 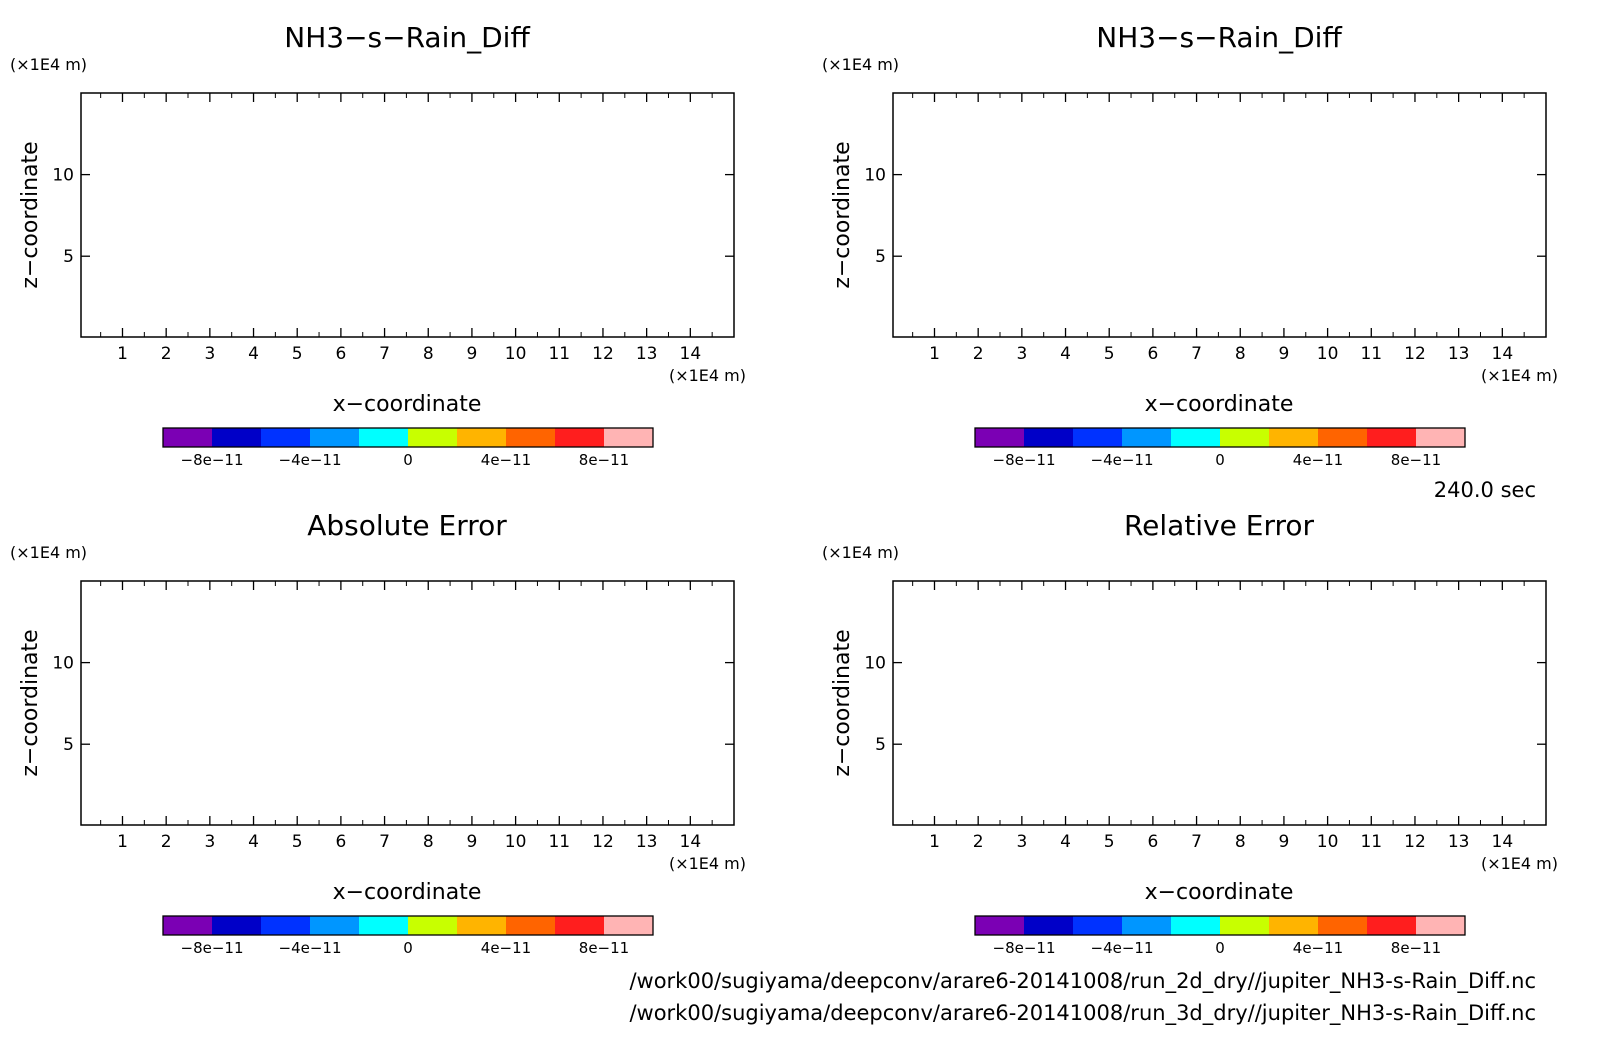 What do you see at coordinates (691, 842) in the screenshot?
I see `x-tick-label: 14` at bounding box center [691, 842].